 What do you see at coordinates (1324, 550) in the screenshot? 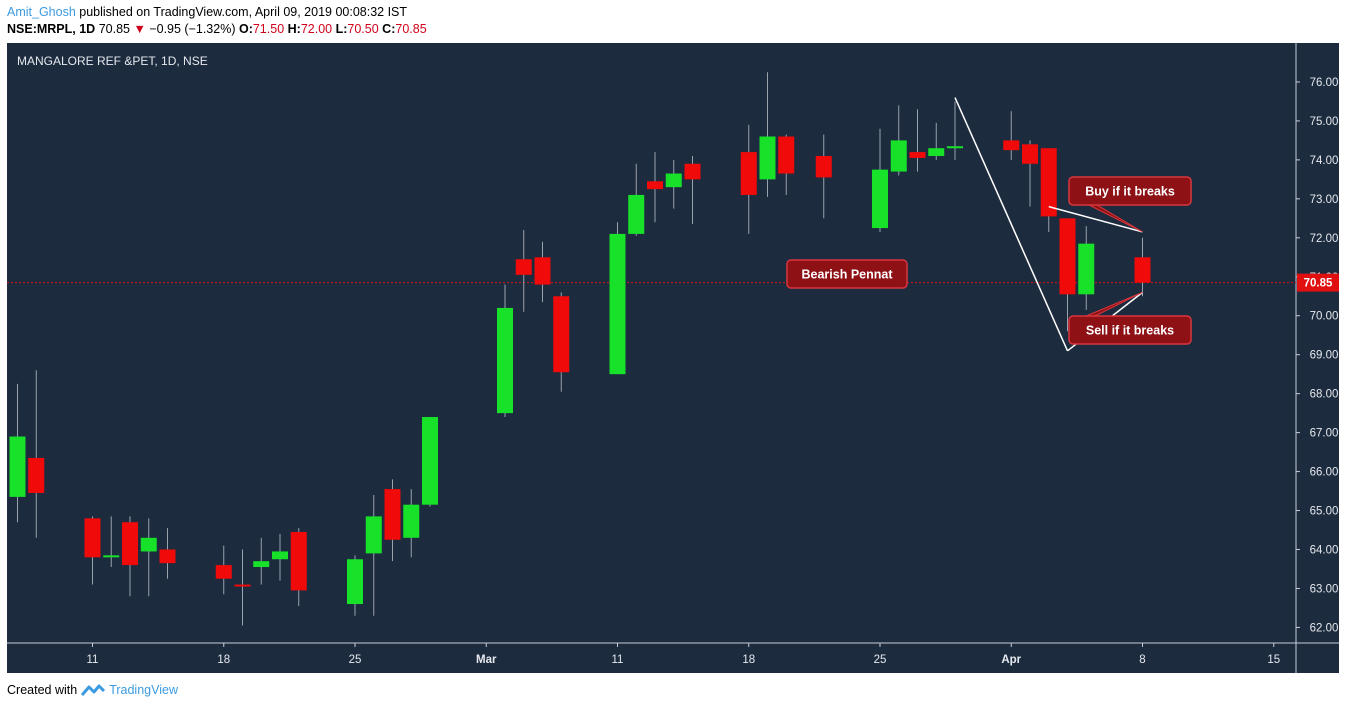
I see `y-tick-label: 64.00` at bounding box center [1324, 550].